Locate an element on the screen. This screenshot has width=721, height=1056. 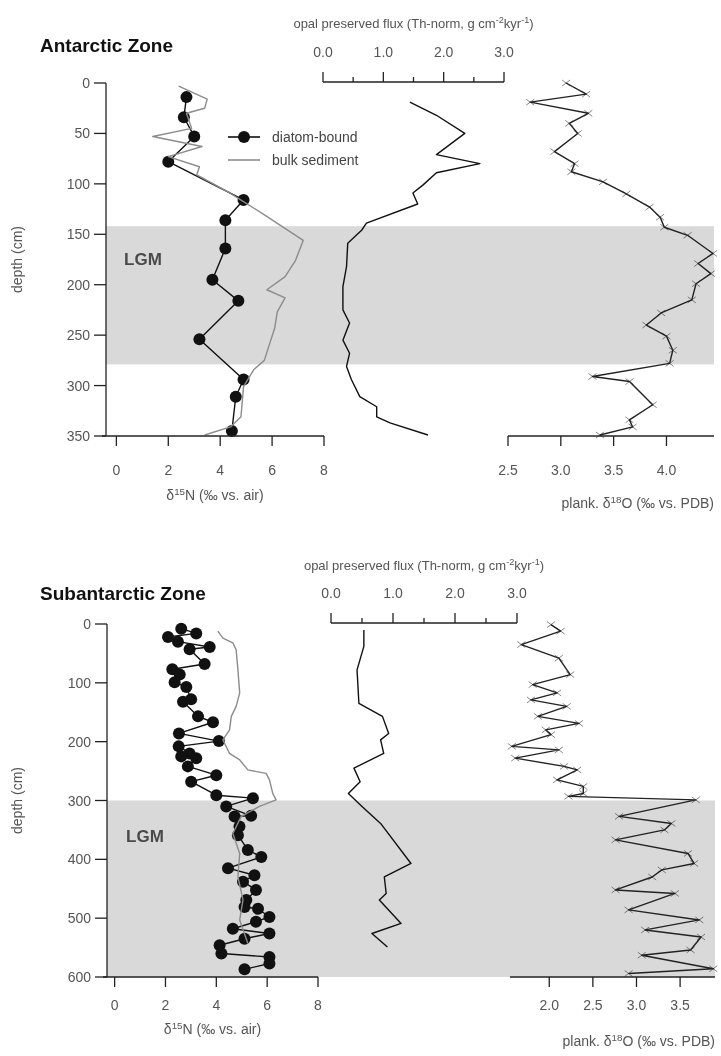
chart-title: Antarctic Zone is located at coordinates (107, 45).